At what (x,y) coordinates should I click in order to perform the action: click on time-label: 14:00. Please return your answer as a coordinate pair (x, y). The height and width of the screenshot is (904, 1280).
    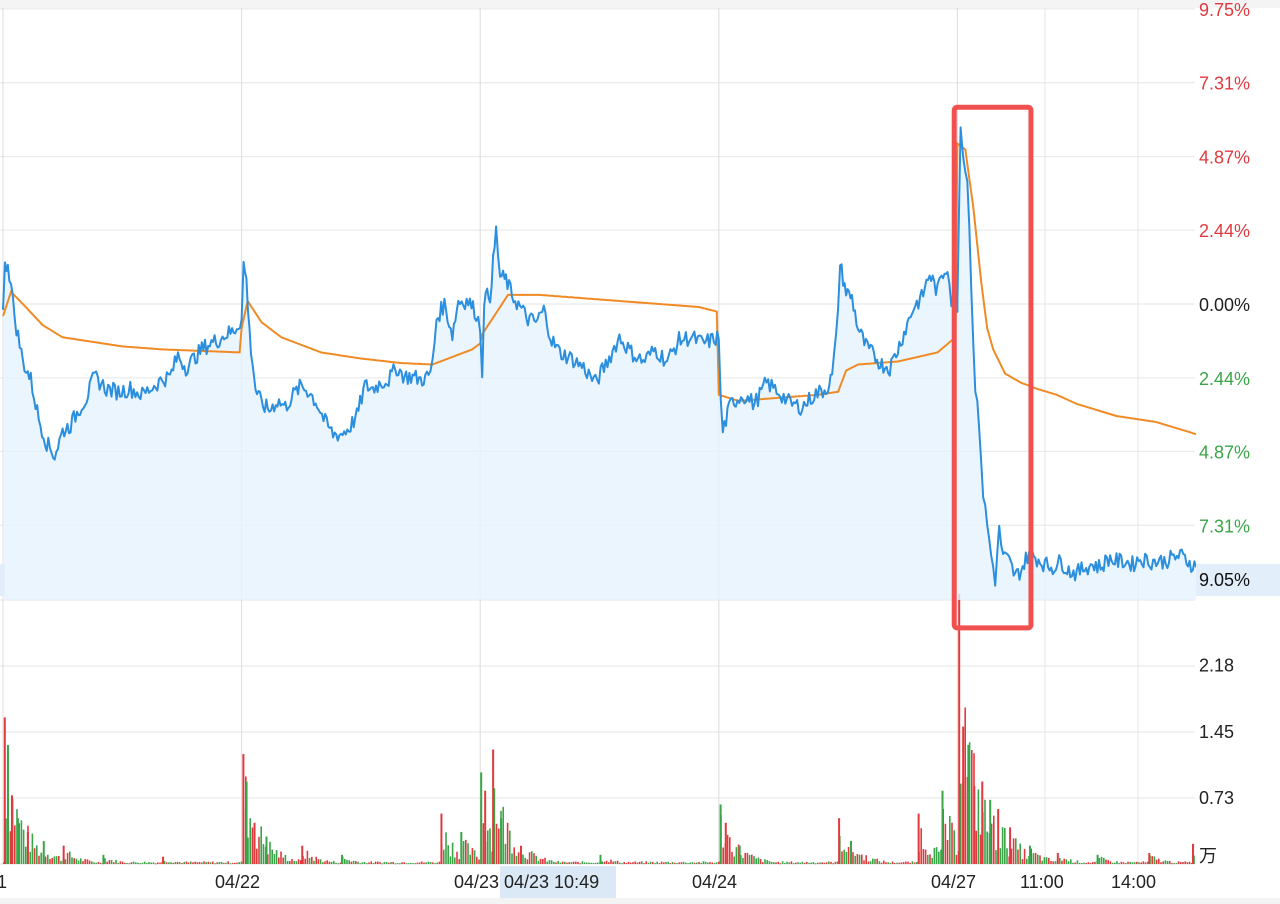
    Looking at the image, I should click on (1133, 882).